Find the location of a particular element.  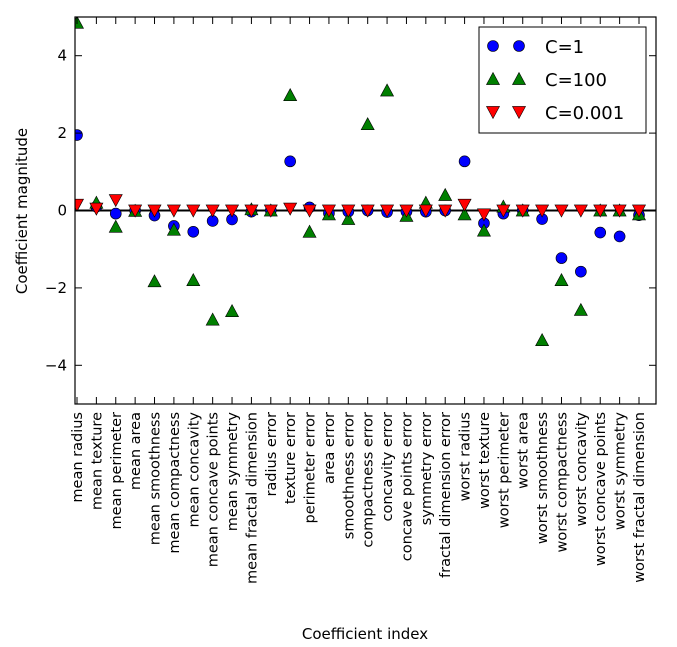

x-tick-label: worst radius is located at coordinates (466, 456).